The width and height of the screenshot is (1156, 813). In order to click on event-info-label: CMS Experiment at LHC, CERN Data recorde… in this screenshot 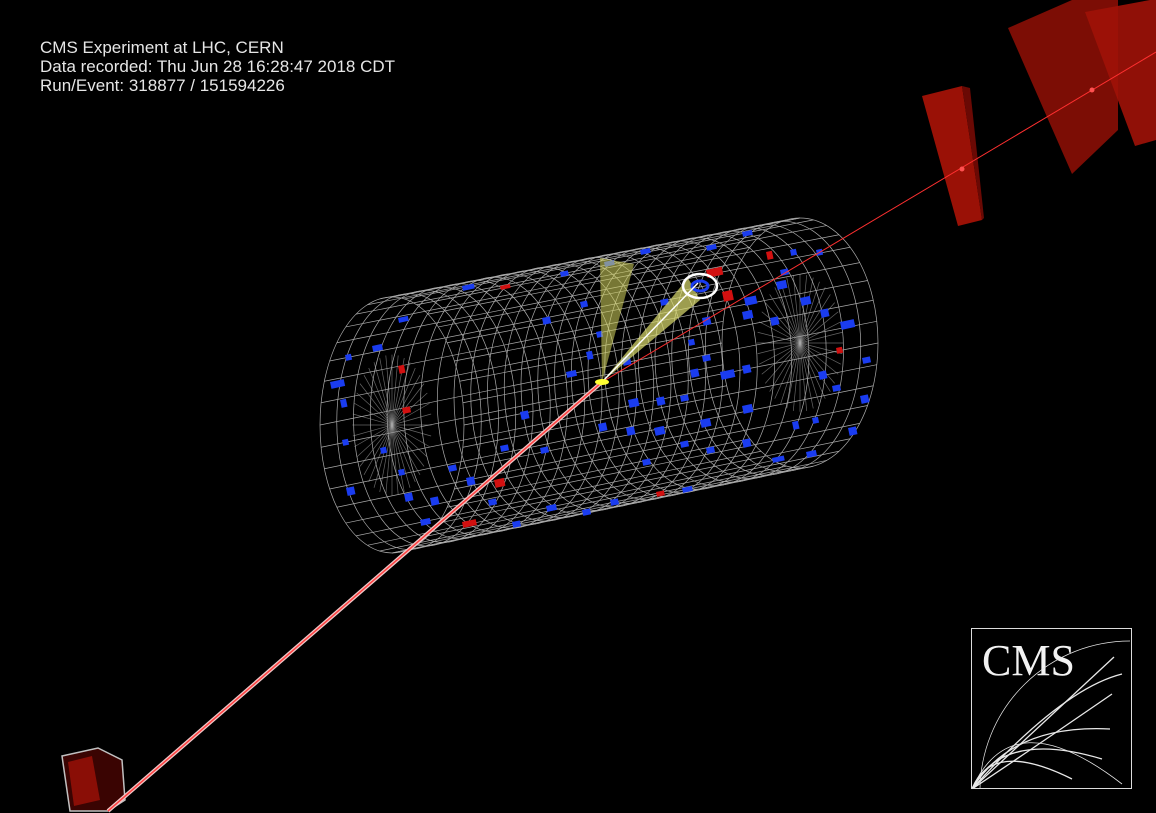, I will do `click(217, 66)`.